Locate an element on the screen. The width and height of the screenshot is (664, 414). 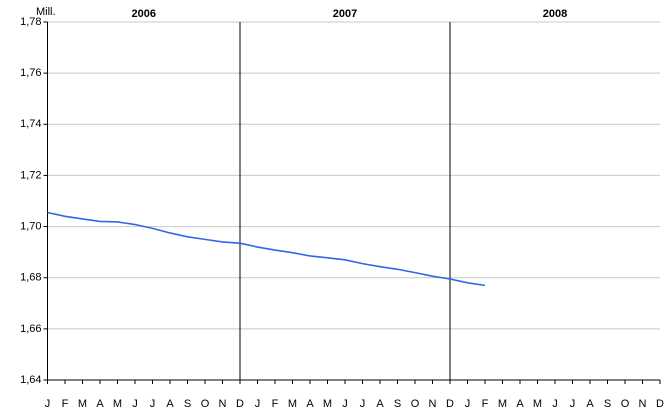
year-label: 2006 is located at coordinates (144, 14).